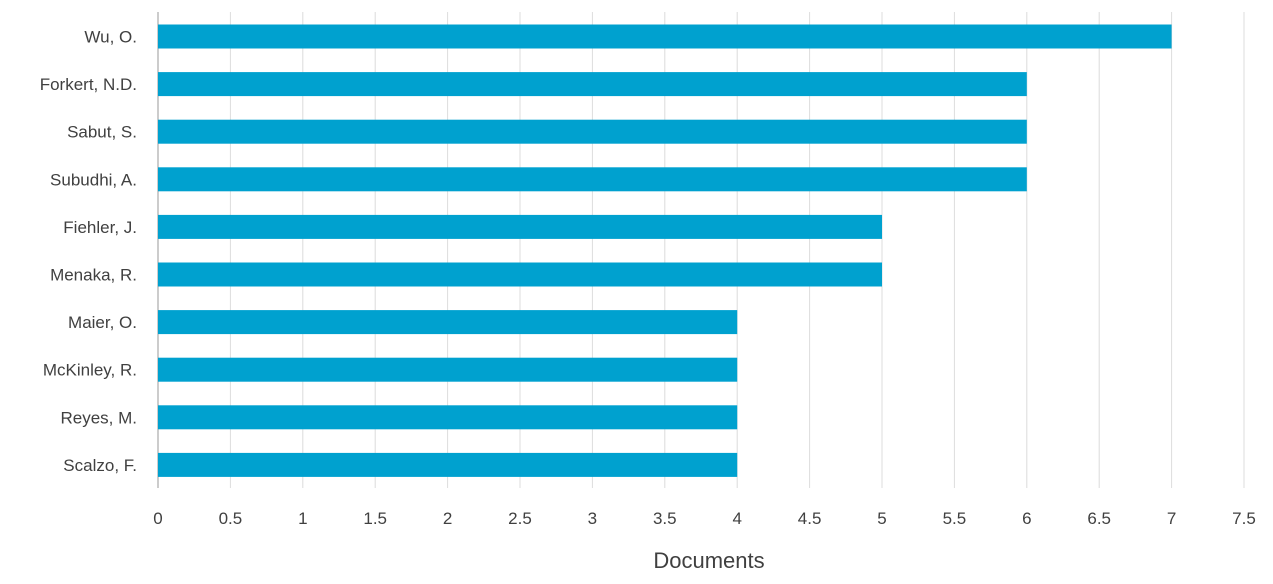 Image resolution: width=1273 pixels, height=584 pixels. Describe the element at coordinates (302, 518) in the screenshot. I see `x-tick-label: 1` at that location.